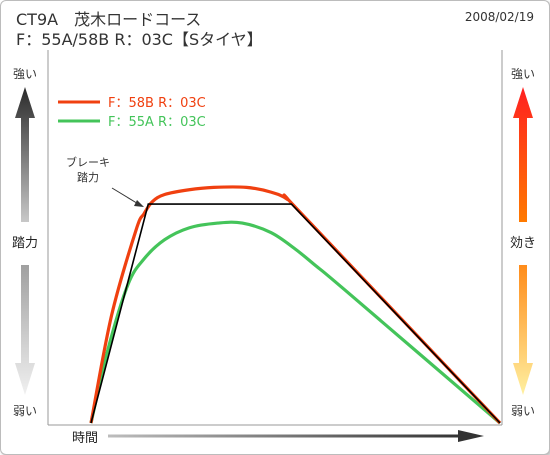  I want to click on legend-label-55a: F：55A R：03C, so click(157, 122).